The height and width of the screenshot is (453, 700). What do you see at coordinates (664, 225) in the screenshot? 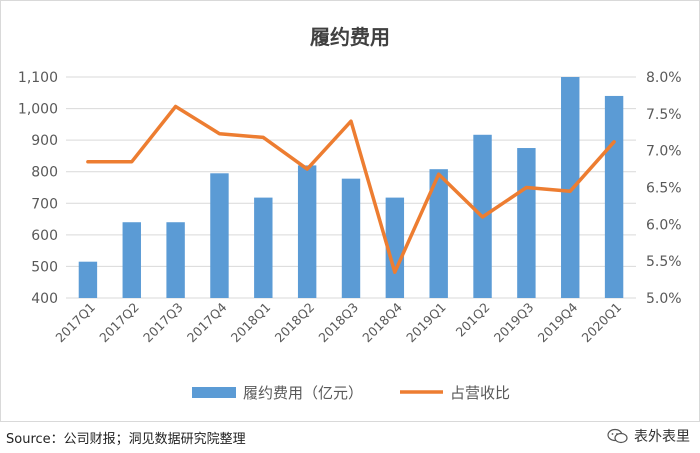
I see `y2-tick-label: 6.0%` at bounding box center [664, 225].